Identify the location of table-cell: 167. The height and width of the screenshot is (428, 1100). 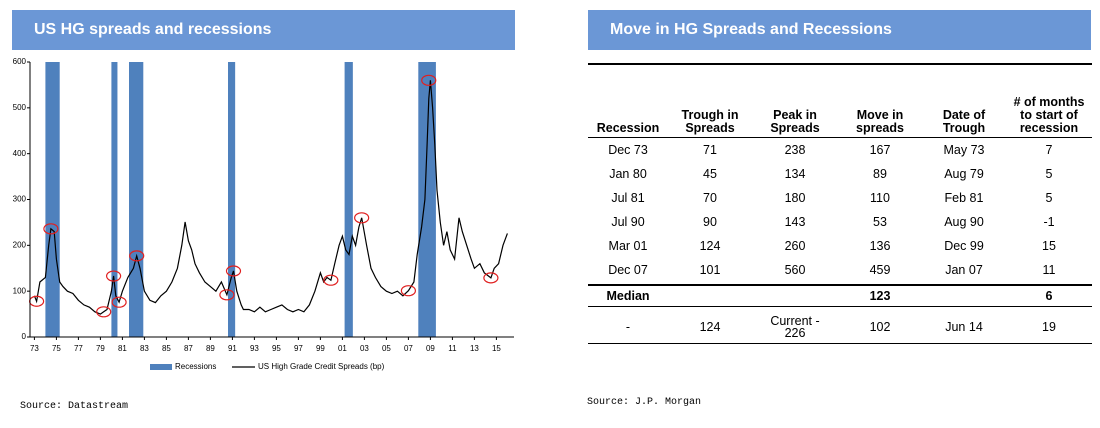
(880, 150).